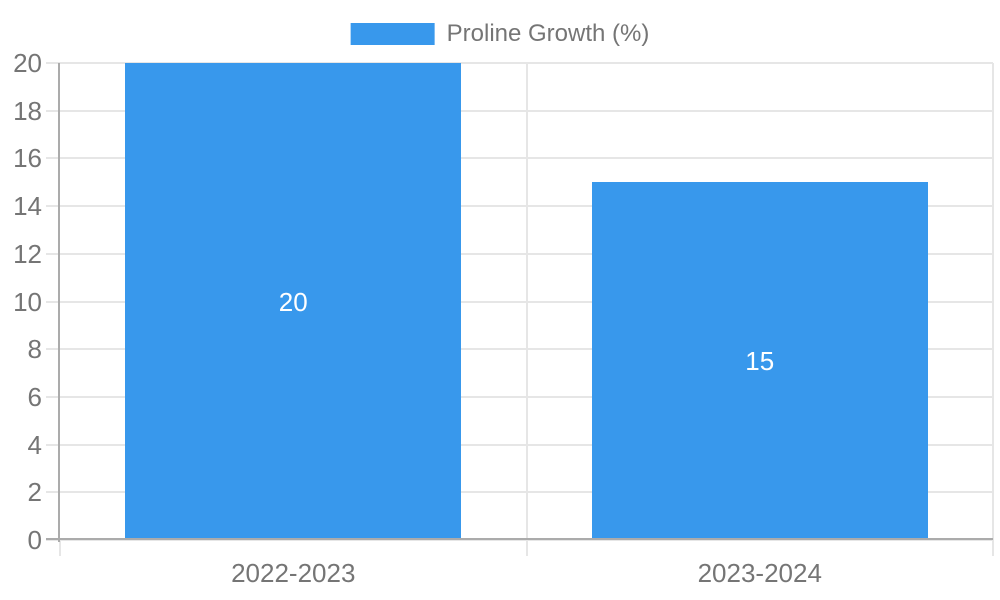  What do you see at coordinates (27, 301) in the screenshot?
I see `y-tick-label: 10` at bounding box center [27, 301].